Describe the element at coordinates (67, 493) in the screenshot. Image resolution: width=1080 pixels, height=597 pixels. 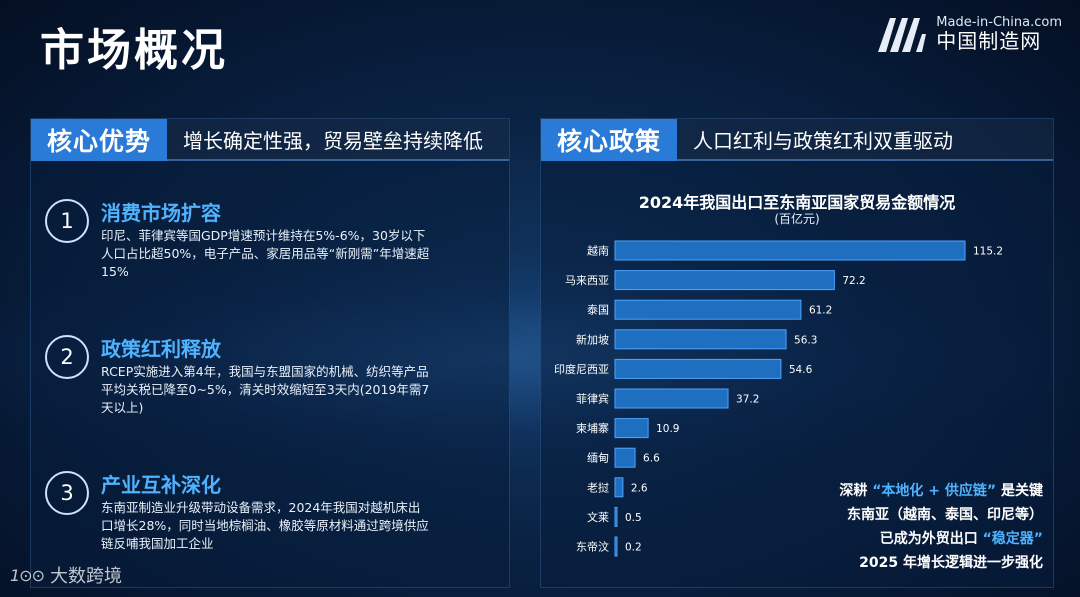
I see `number-circle: 3` at that location.